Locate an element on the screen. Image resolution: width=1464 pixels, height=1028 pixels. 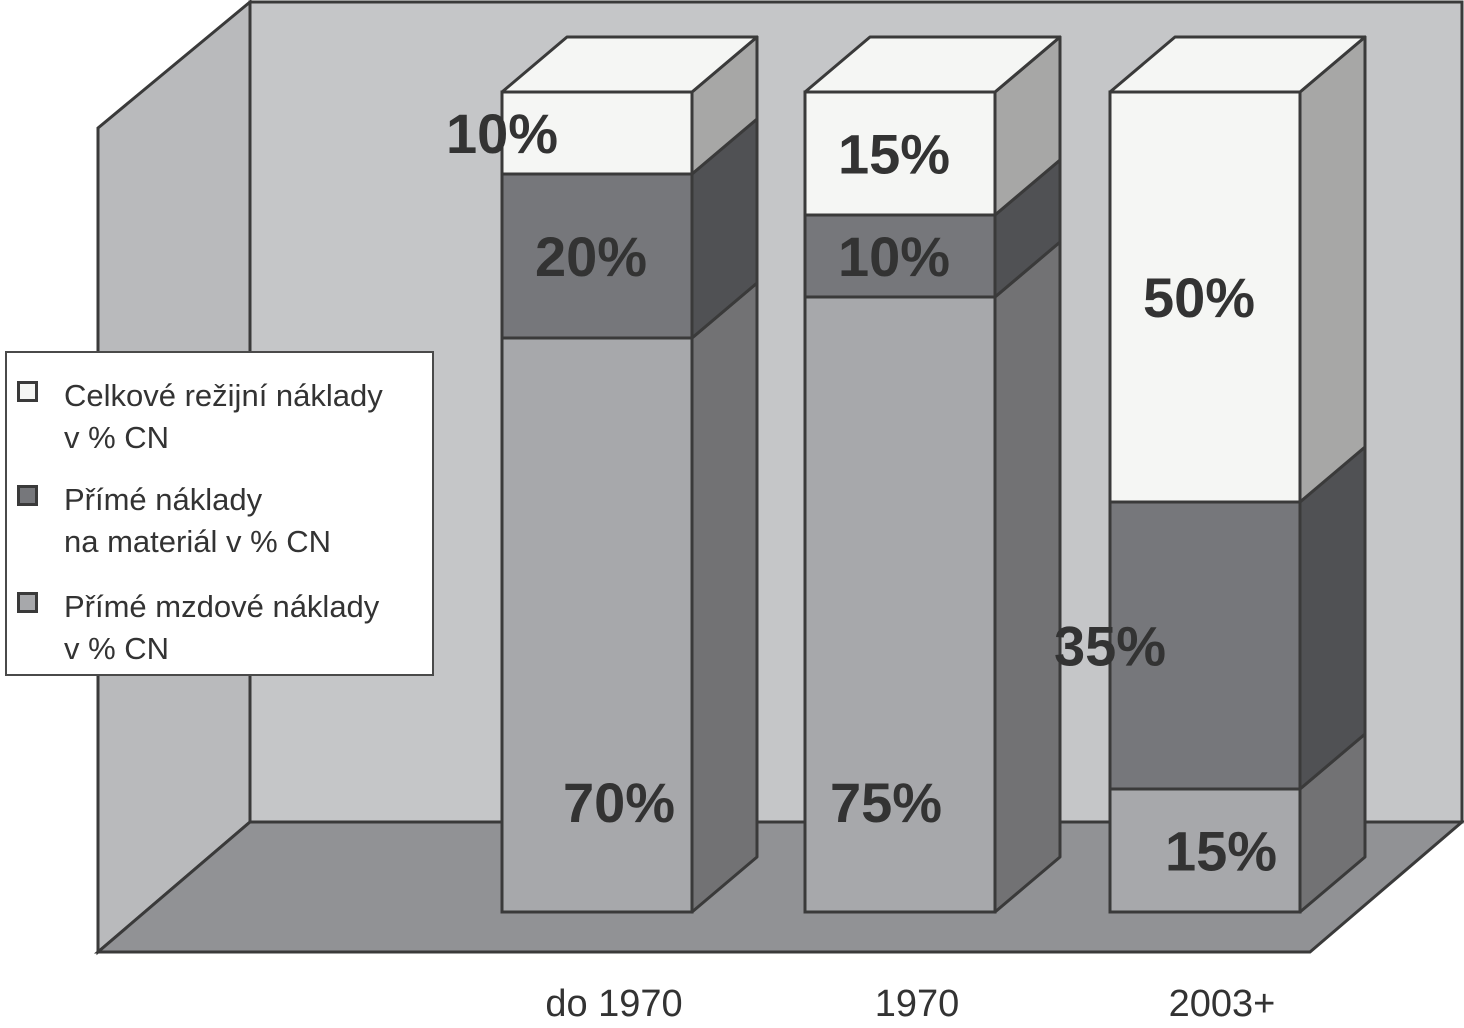
segment-label-0-0: 70% is located at coordinates (619, 802).